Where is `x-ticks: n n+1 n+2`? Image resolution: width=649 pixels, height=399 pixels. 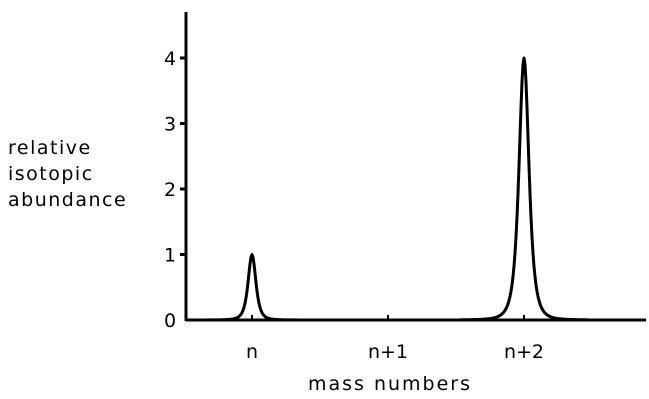
x-ticks: n n+1 n+2 is located at coordinates (395, 339).